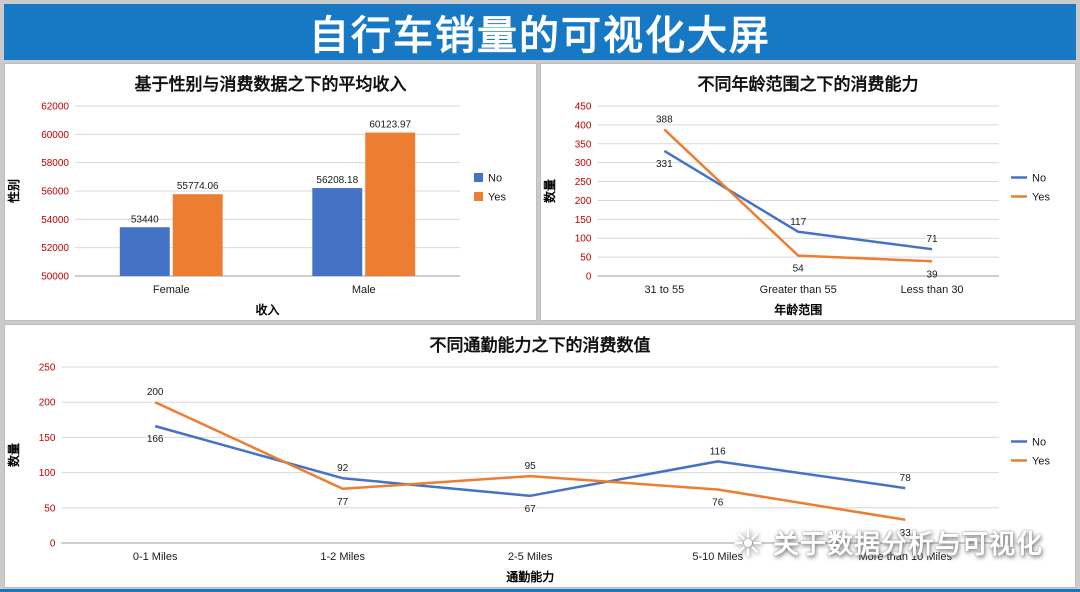 This screenshot has width=1080, height=592. What do you see at coordinates (798, 290) in the screenshot?
I see `svg-text: Greater than 55` at bounding box center [798, 290].